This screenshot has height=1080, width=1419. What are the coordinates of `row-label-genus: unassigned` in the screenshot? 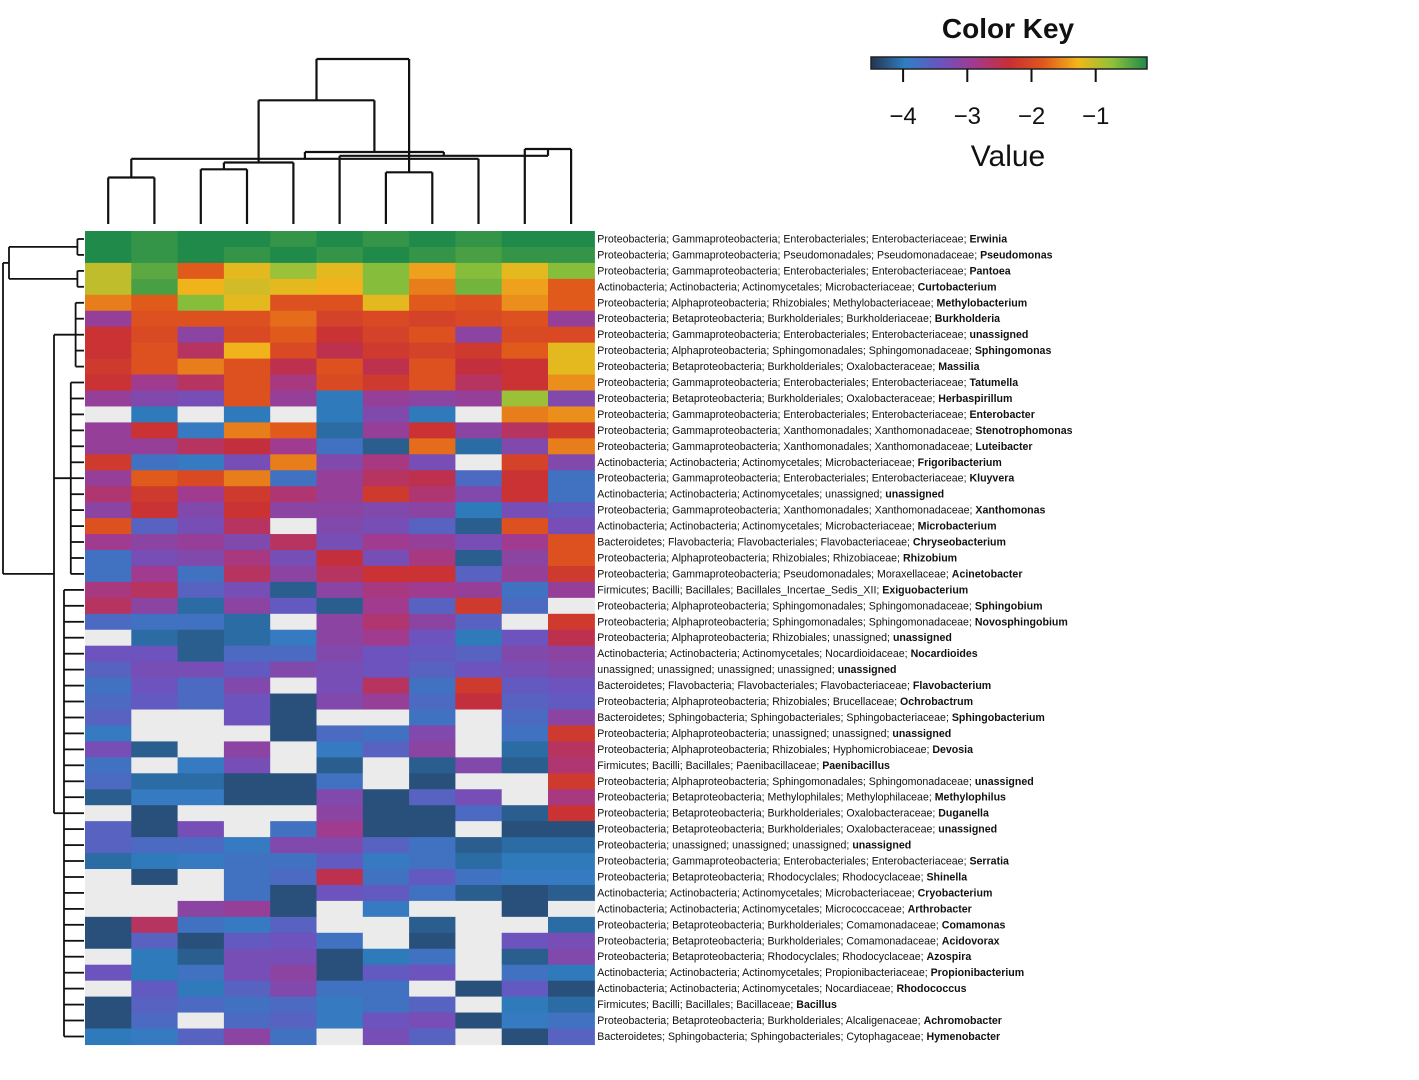 It's located at (914, 495).